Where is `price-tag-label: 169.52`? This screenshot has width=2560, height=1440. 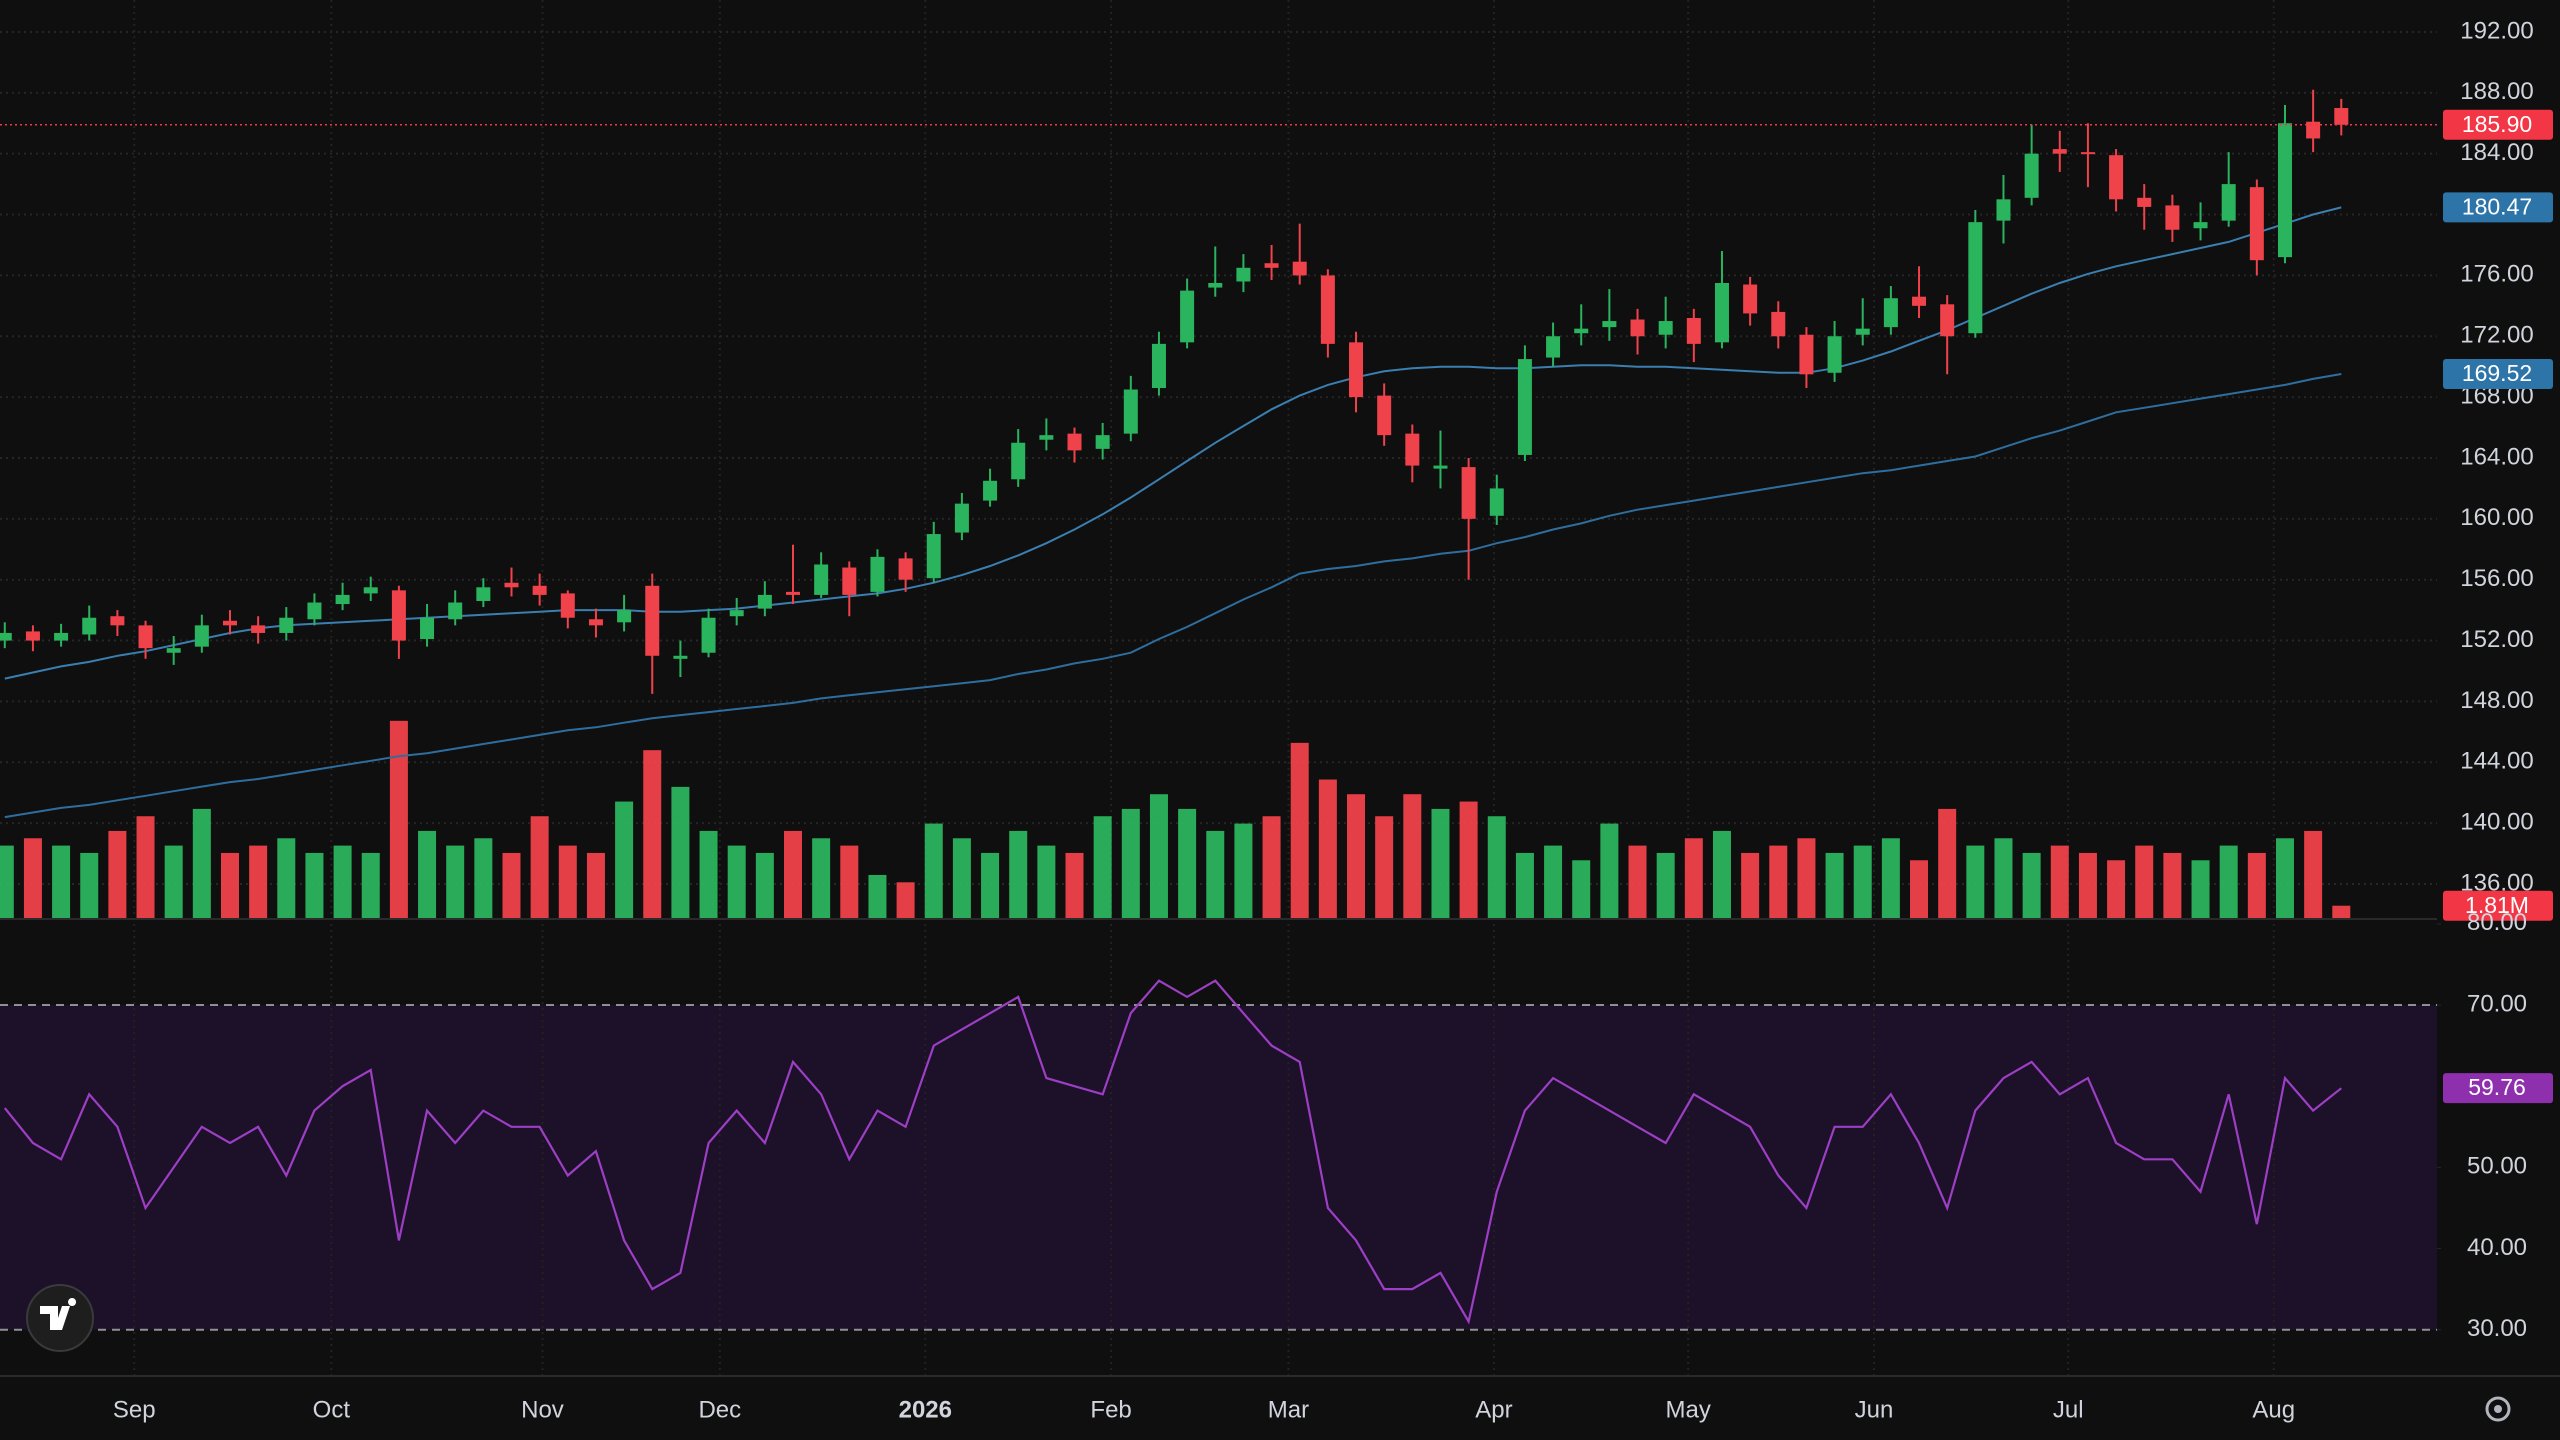 price-tag-label: 169.52 is located at coordinates (2497, 373).